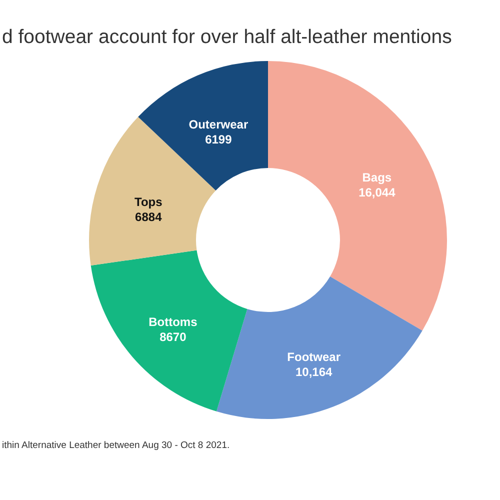 This screenshot has width=500, height=500. What do you see at coordinates (148, 201) in the screenshot?
I see `slice-label: Tops` at bounding box center [148, 201].